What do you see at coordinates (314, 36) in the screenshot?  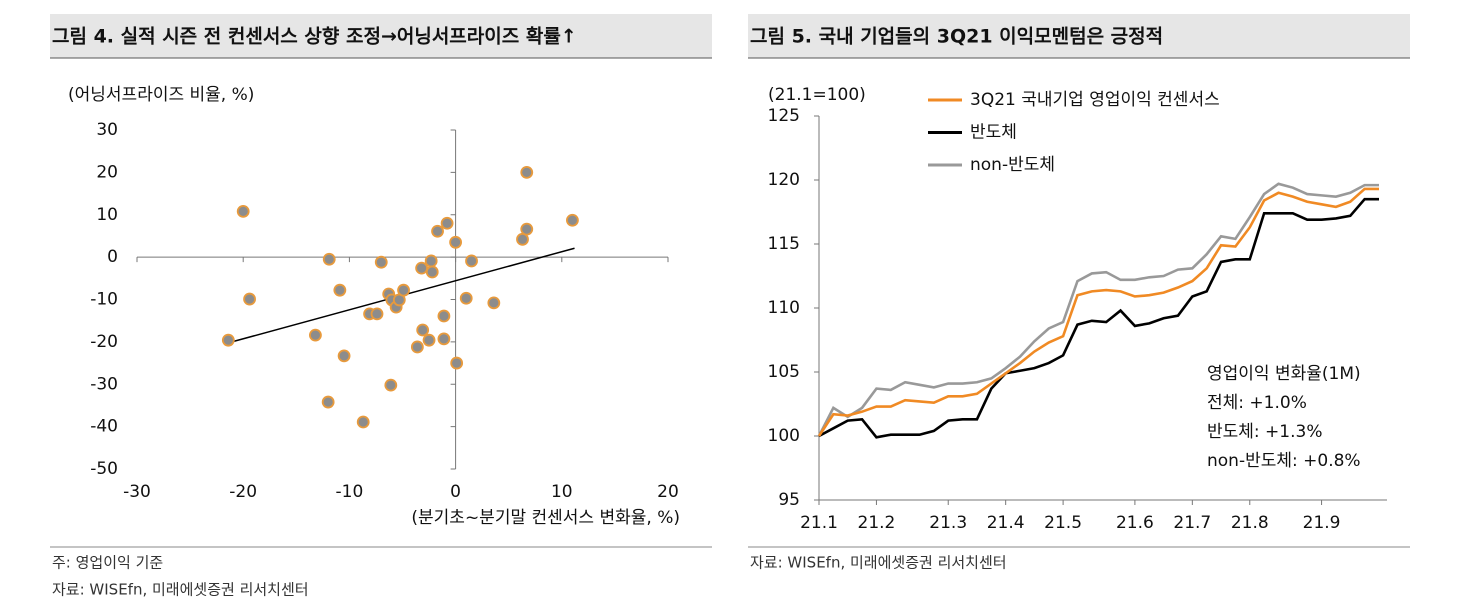 I see `chart-title: 그림 4. 실적 시즌 전 컨센서스 상향 조정→어닝서프라이즈 확률↑` at bounding box center [314, 36].